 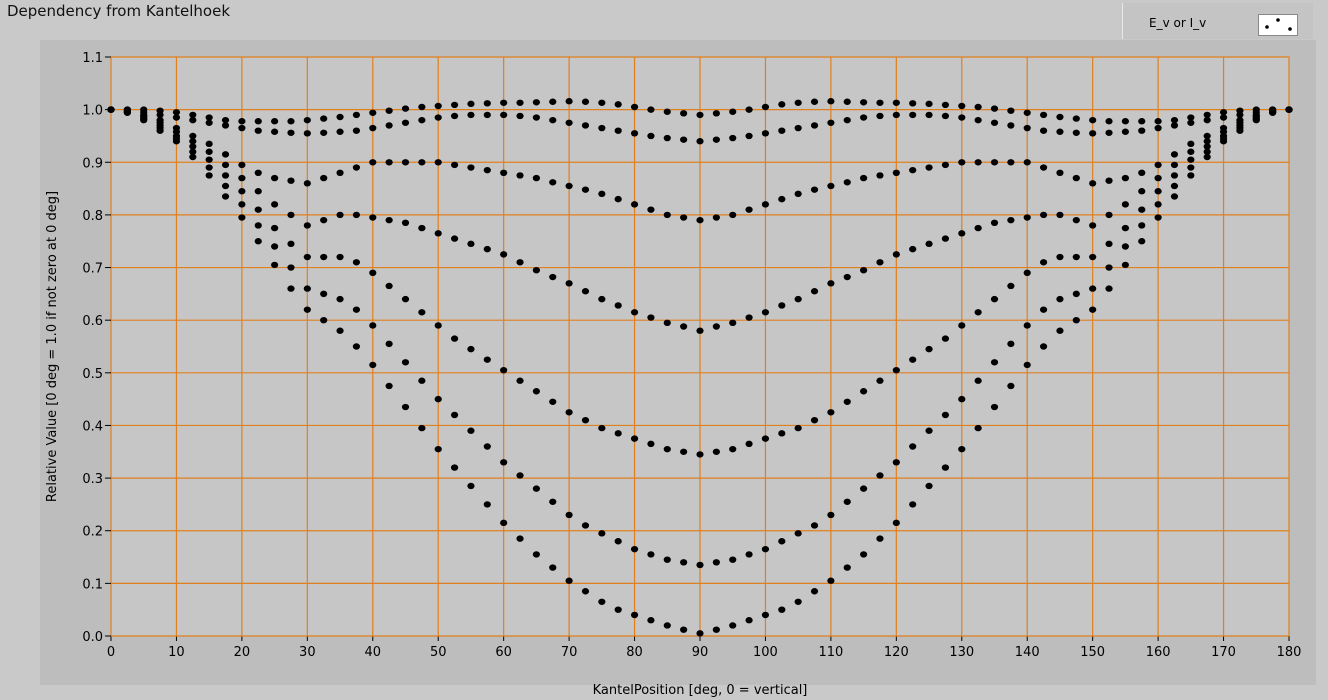 I want to click on x-tick-label: 140, so click(x=1027, y=652).